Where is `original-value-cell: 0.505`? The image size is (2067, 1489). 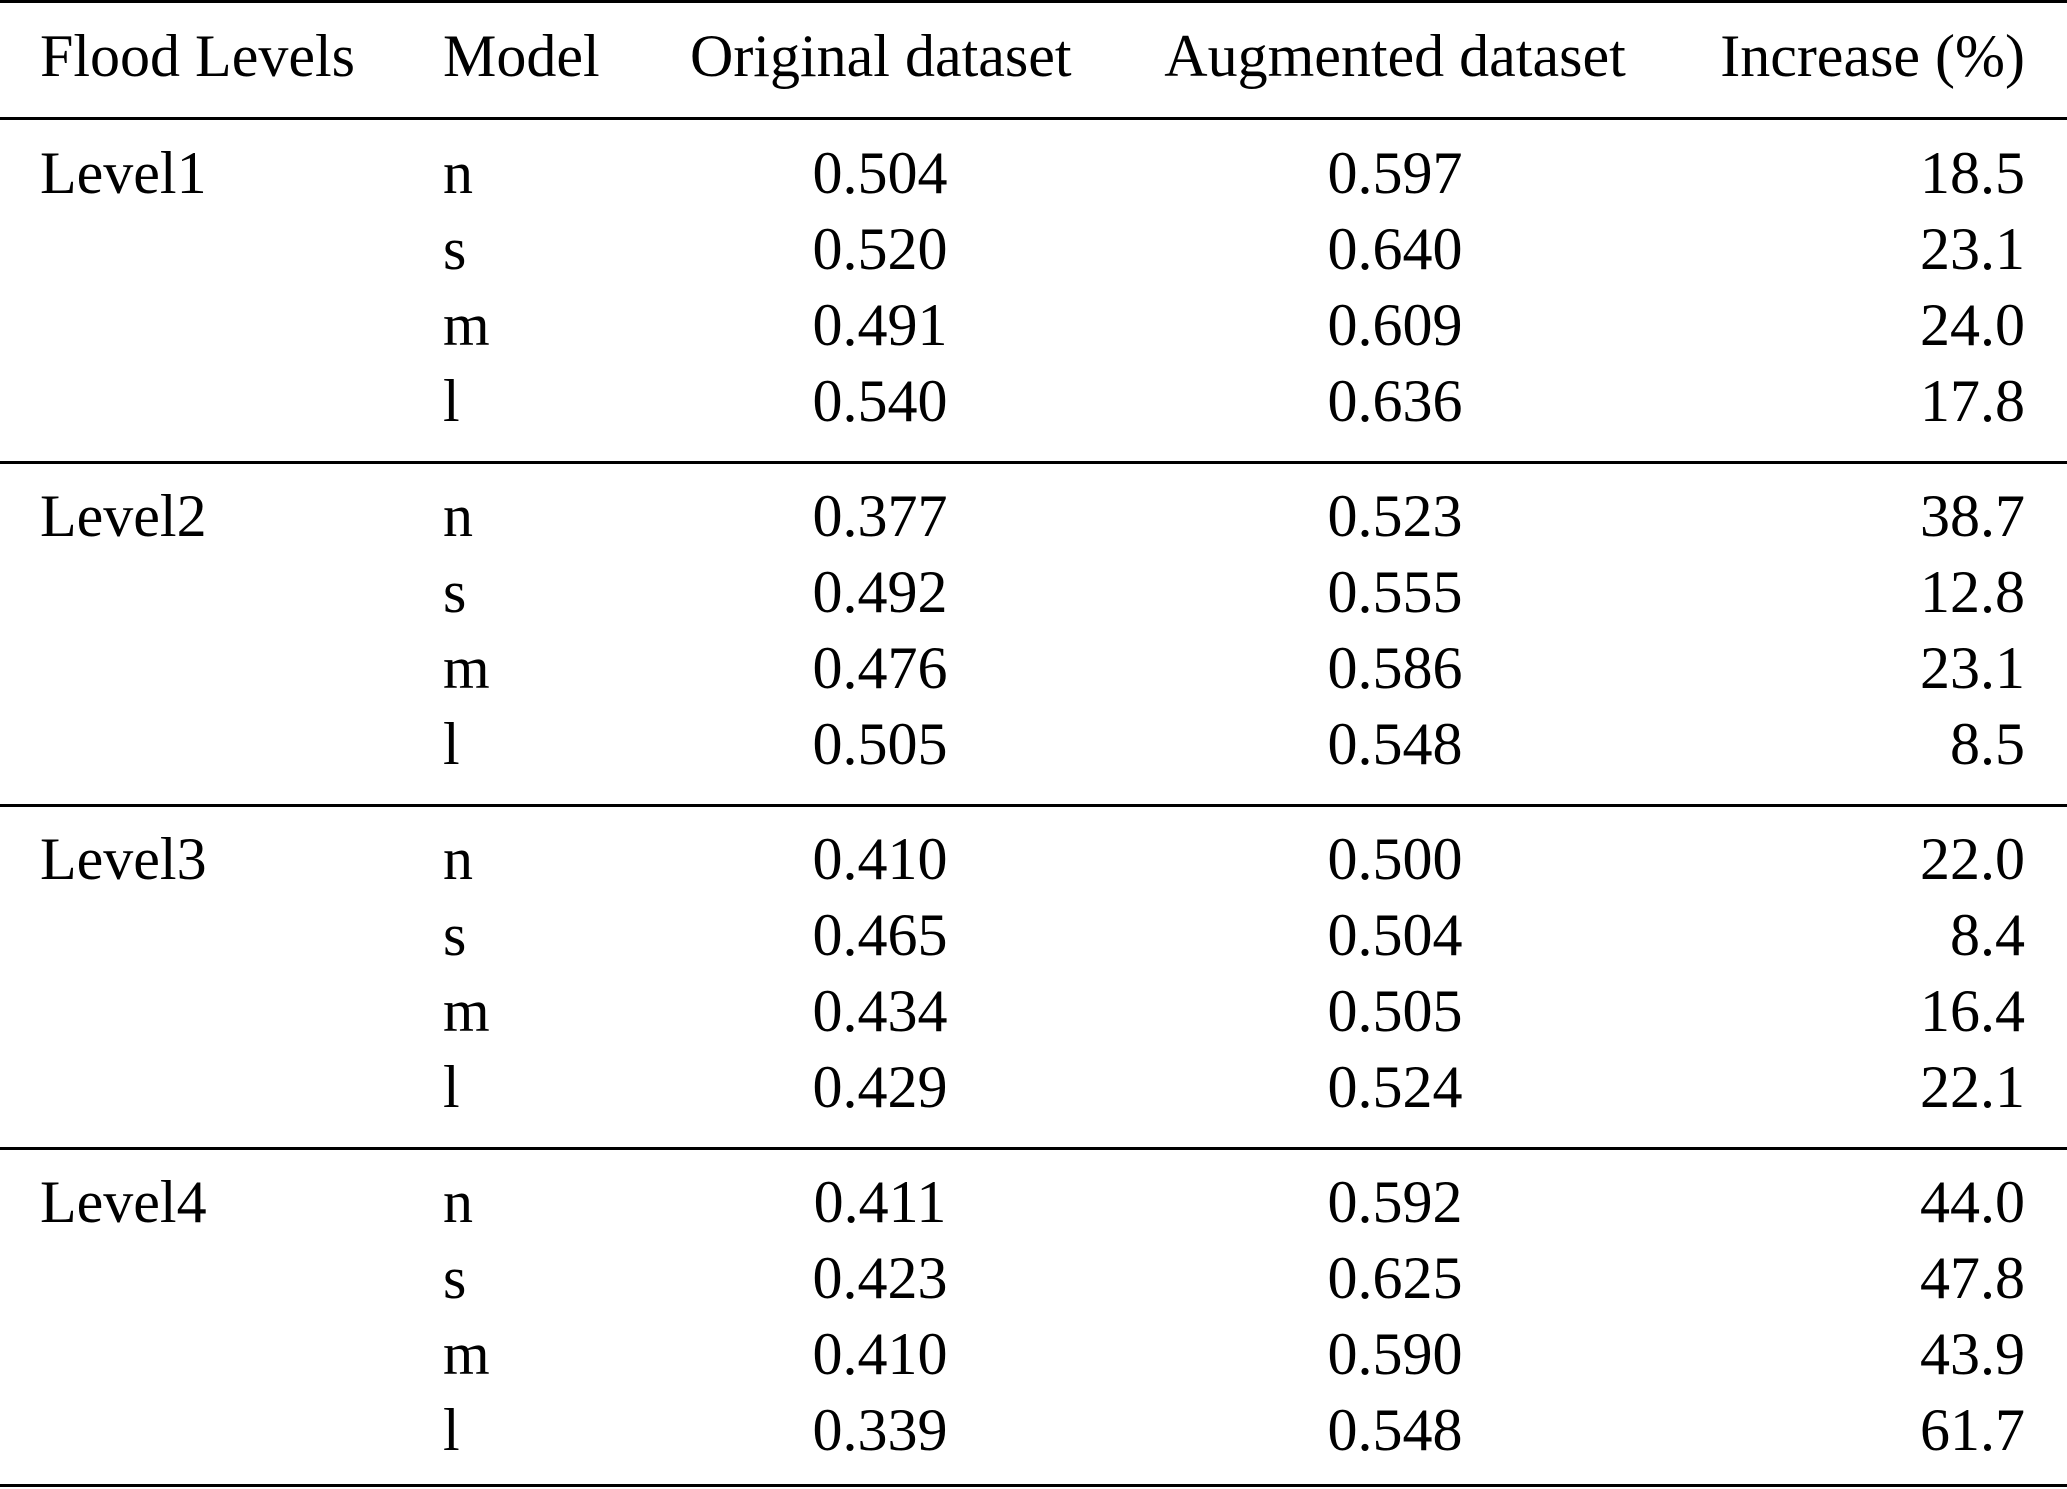 original-value-cell: 0.505 is located at coordinates (880, 744).